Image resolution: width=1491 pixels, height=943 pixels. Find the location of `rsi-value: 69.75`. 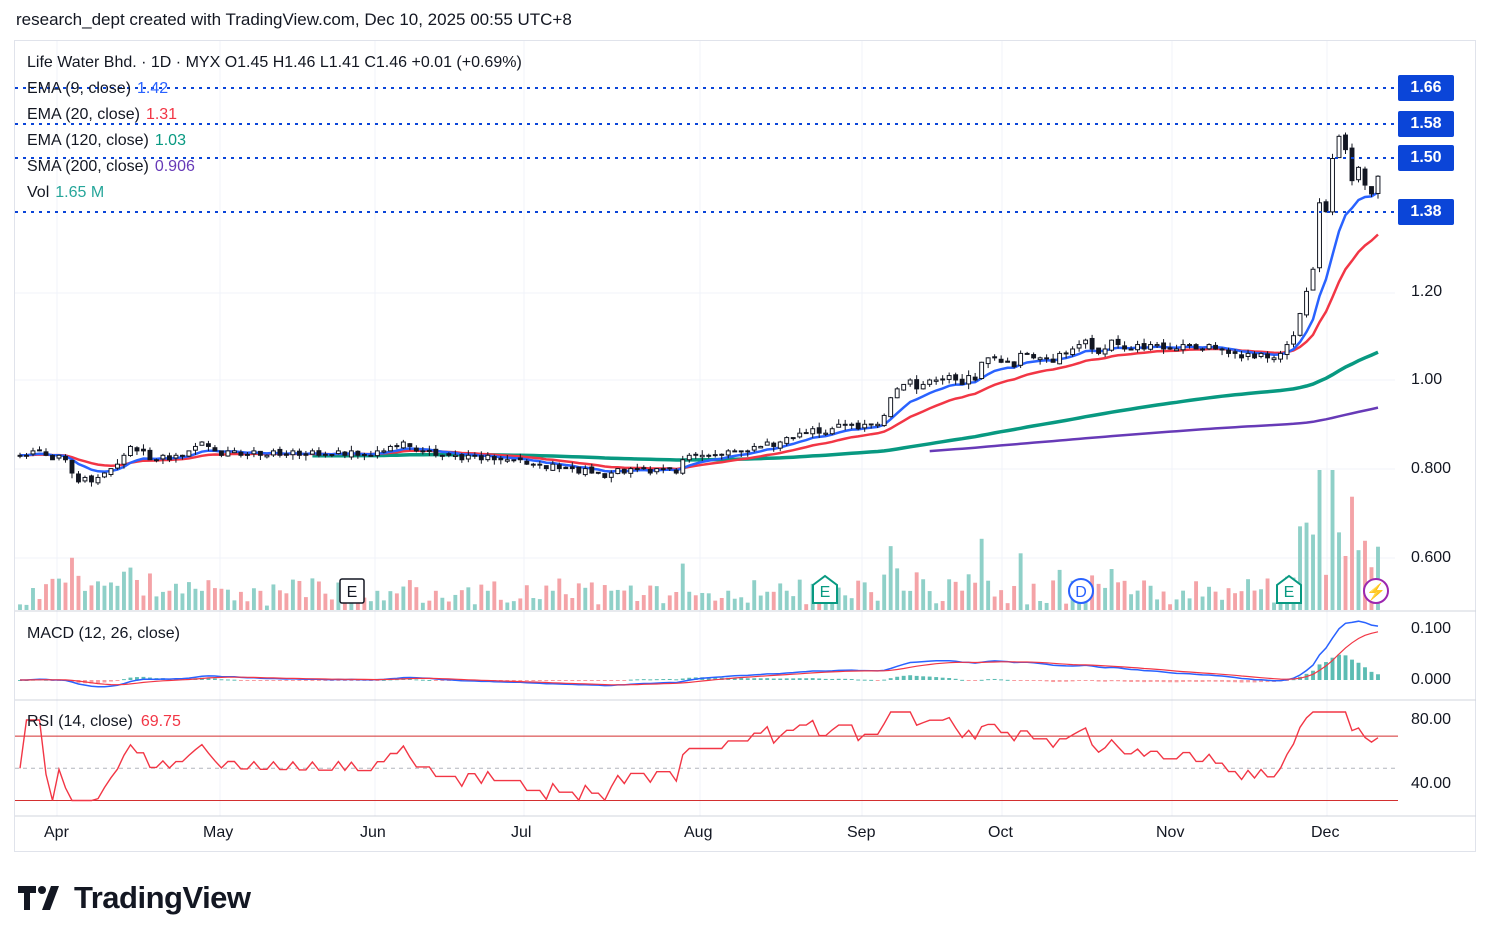

rsi-value: 69.75 is located at coordinates (160, 721).